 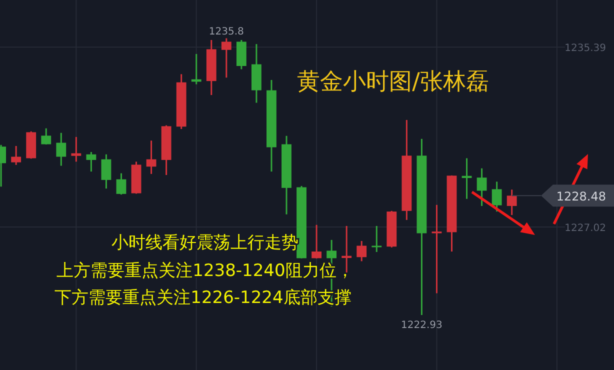 I want to click on annotation: 1235.8, so click(x=226, y=32).